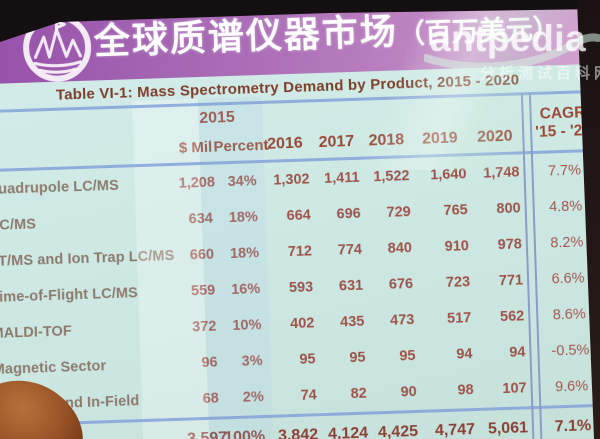 This screenshot has width=600, height=439. What do you see at coordinates (348, 431) in the screenshot?
I see `data-value: 4,124` at bounding box center [348, 431].